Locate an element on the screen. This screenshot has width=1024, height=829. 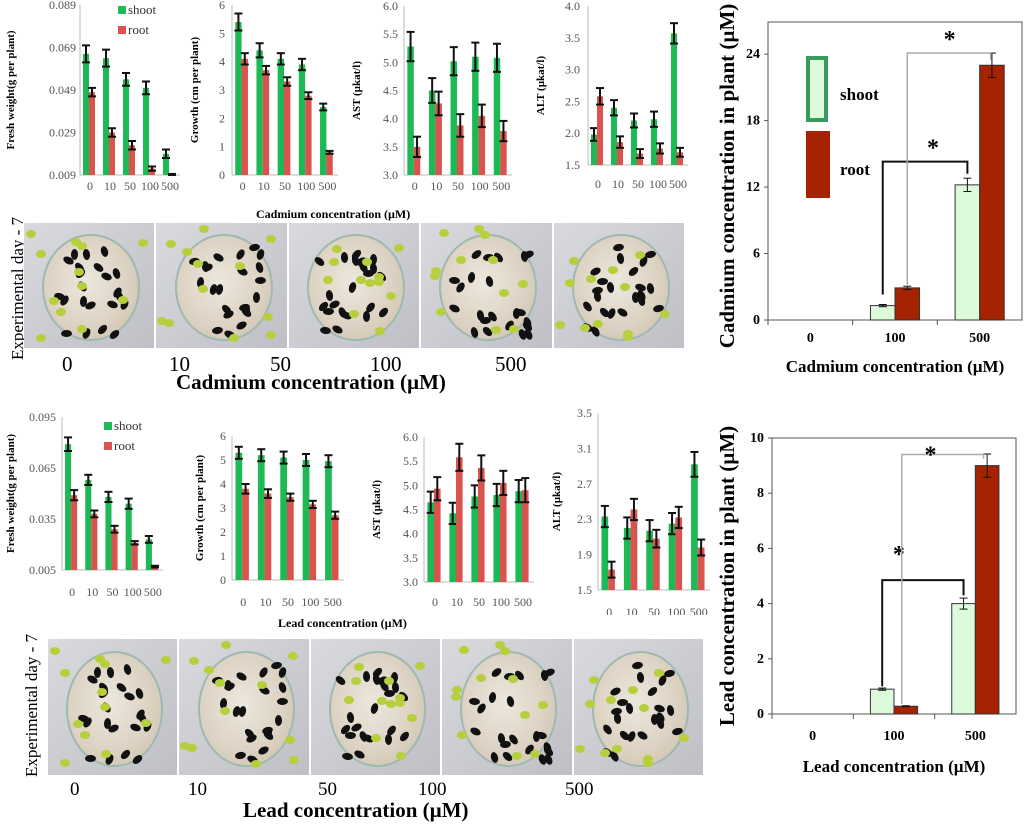
cd-photo-axis-title: Cadmium concentration (µM) is located at coordinates (311, 382).